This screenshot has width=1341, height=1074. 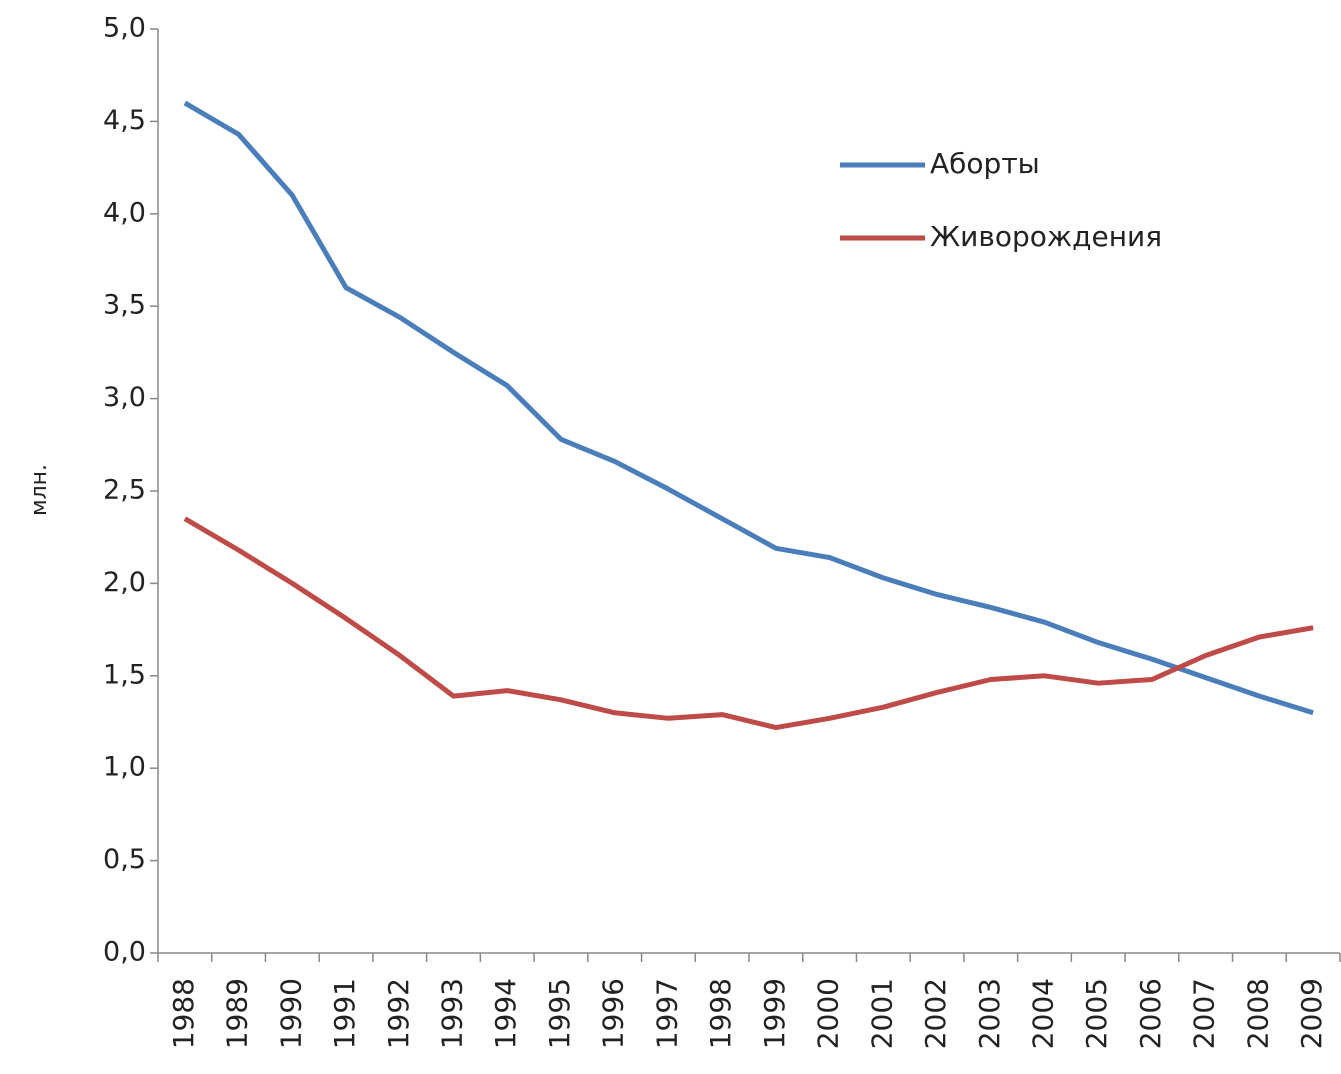 What do you see at coordinates (505, 1013) in the screenshot?
I see `x-tick-label: 1994` at bounding box center [505, 1013].